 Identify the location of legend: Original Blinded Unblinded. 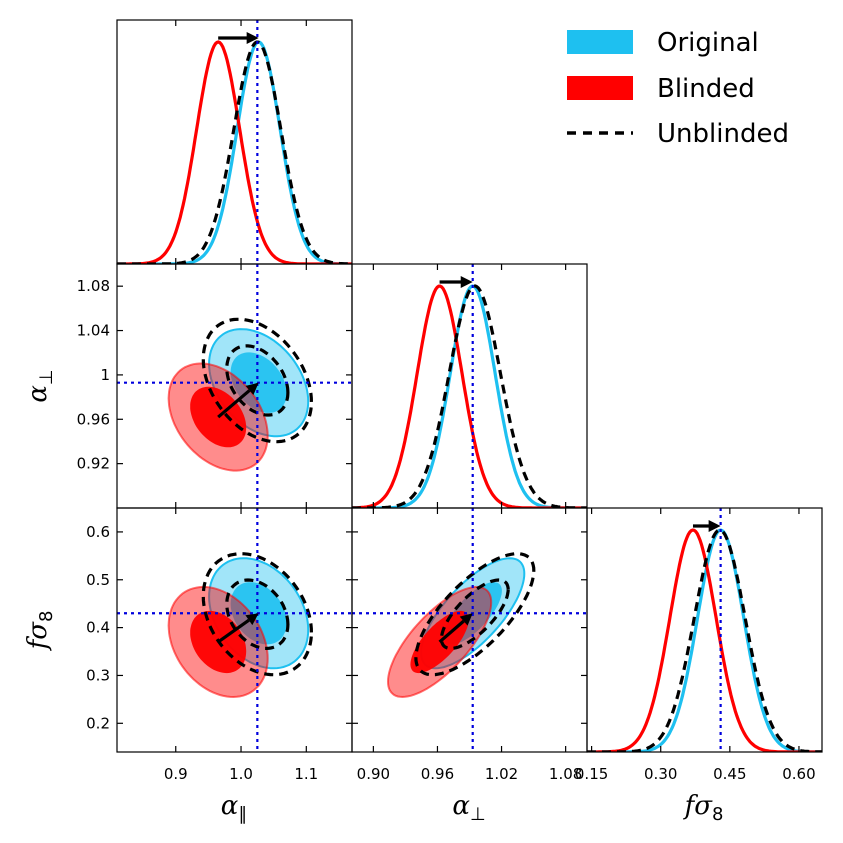
(678, 88).